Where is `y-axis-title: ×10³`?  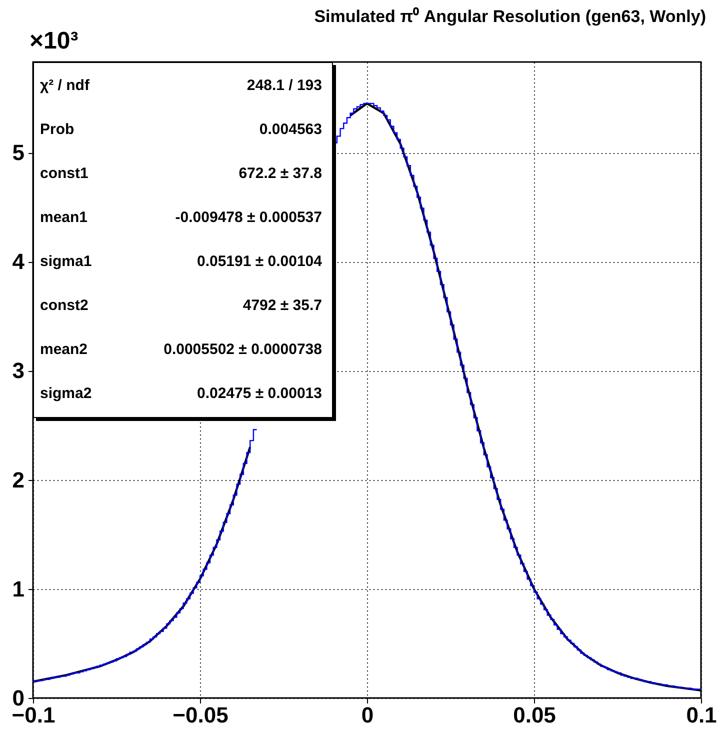
y-axis-title: ×10³ is located at coordinates (54, 41).